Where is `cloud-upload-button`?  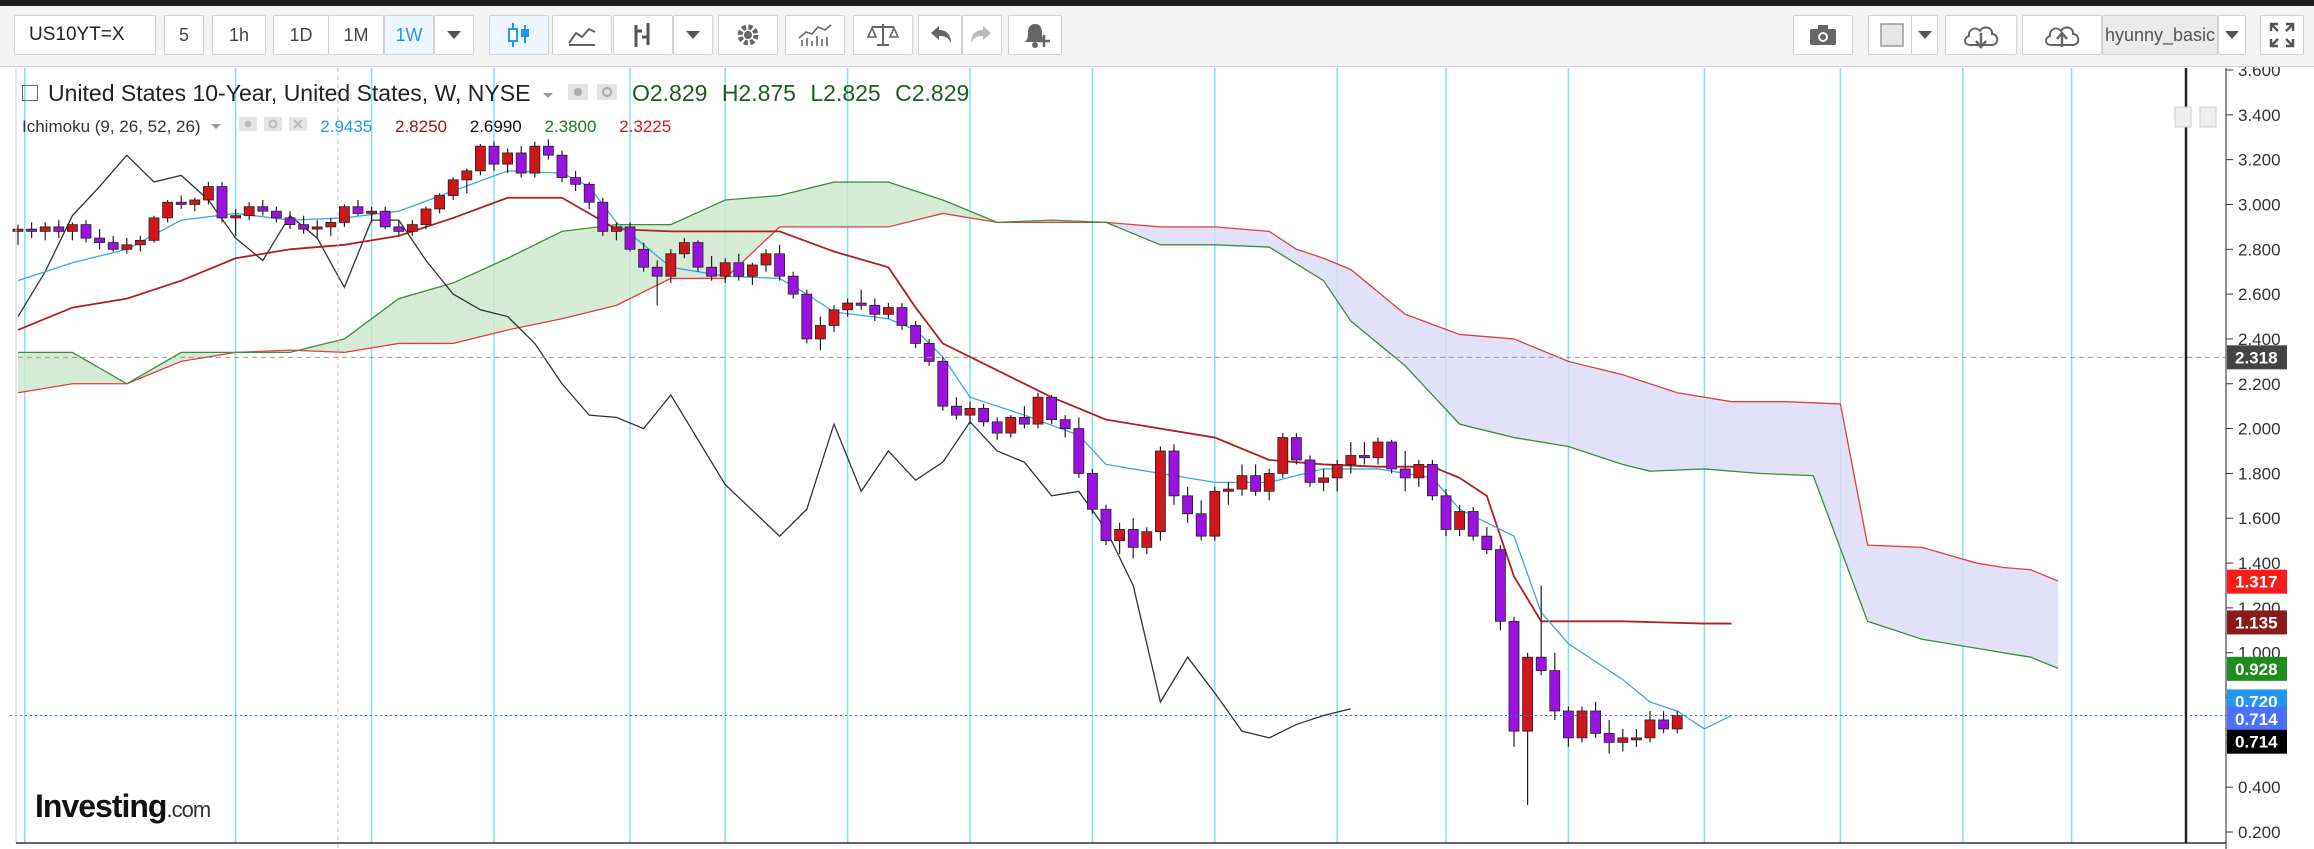 cloud-upload-button is located at coordinates (2062, 35).